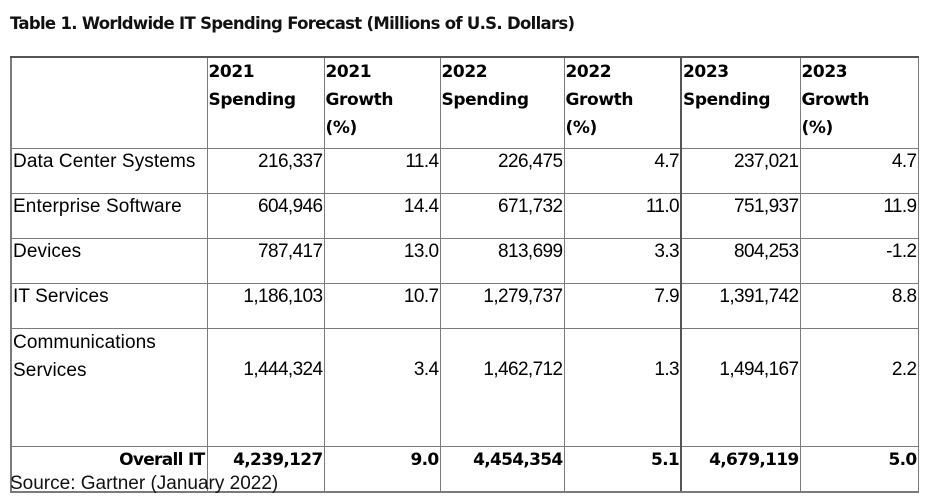 This screenshot has height=498, width=926. What do you see at coordinates (502, 171) in the screenshot?
I see `spending-2022: 226,475` at bounding box center [502, 171].